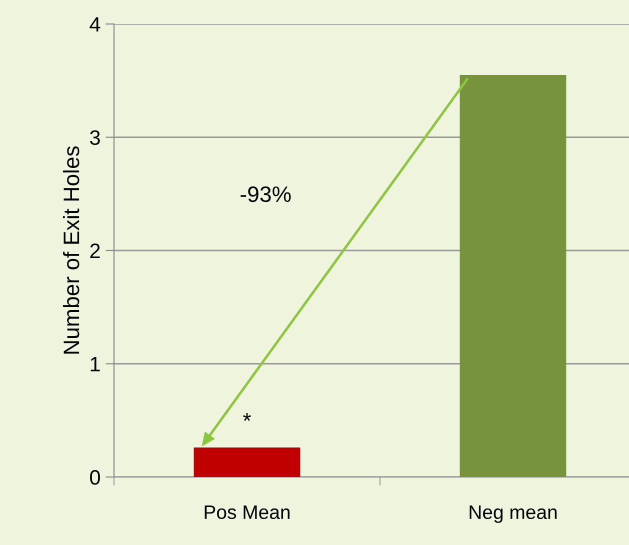 The height and width of the screenshot is (545, 629). I want to click on y-axis-title: Number of Exit Holes, so click(71, 250).